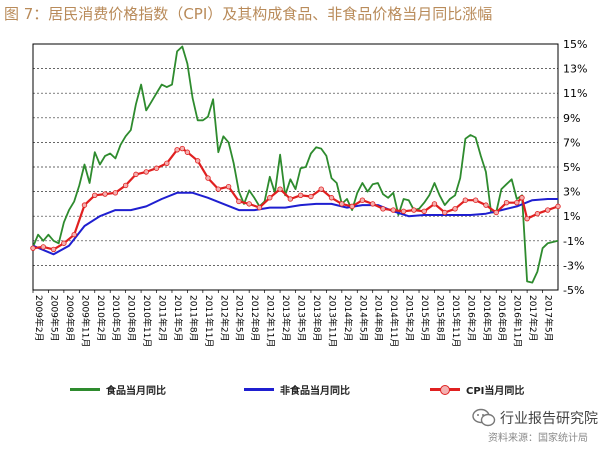 The height and width of the screenshot is (449, 615). What do you see at coordinates (487, 318) in the screenshot?
I see `x-tick-label: 2016年5月` at bounding box center [487, 318].